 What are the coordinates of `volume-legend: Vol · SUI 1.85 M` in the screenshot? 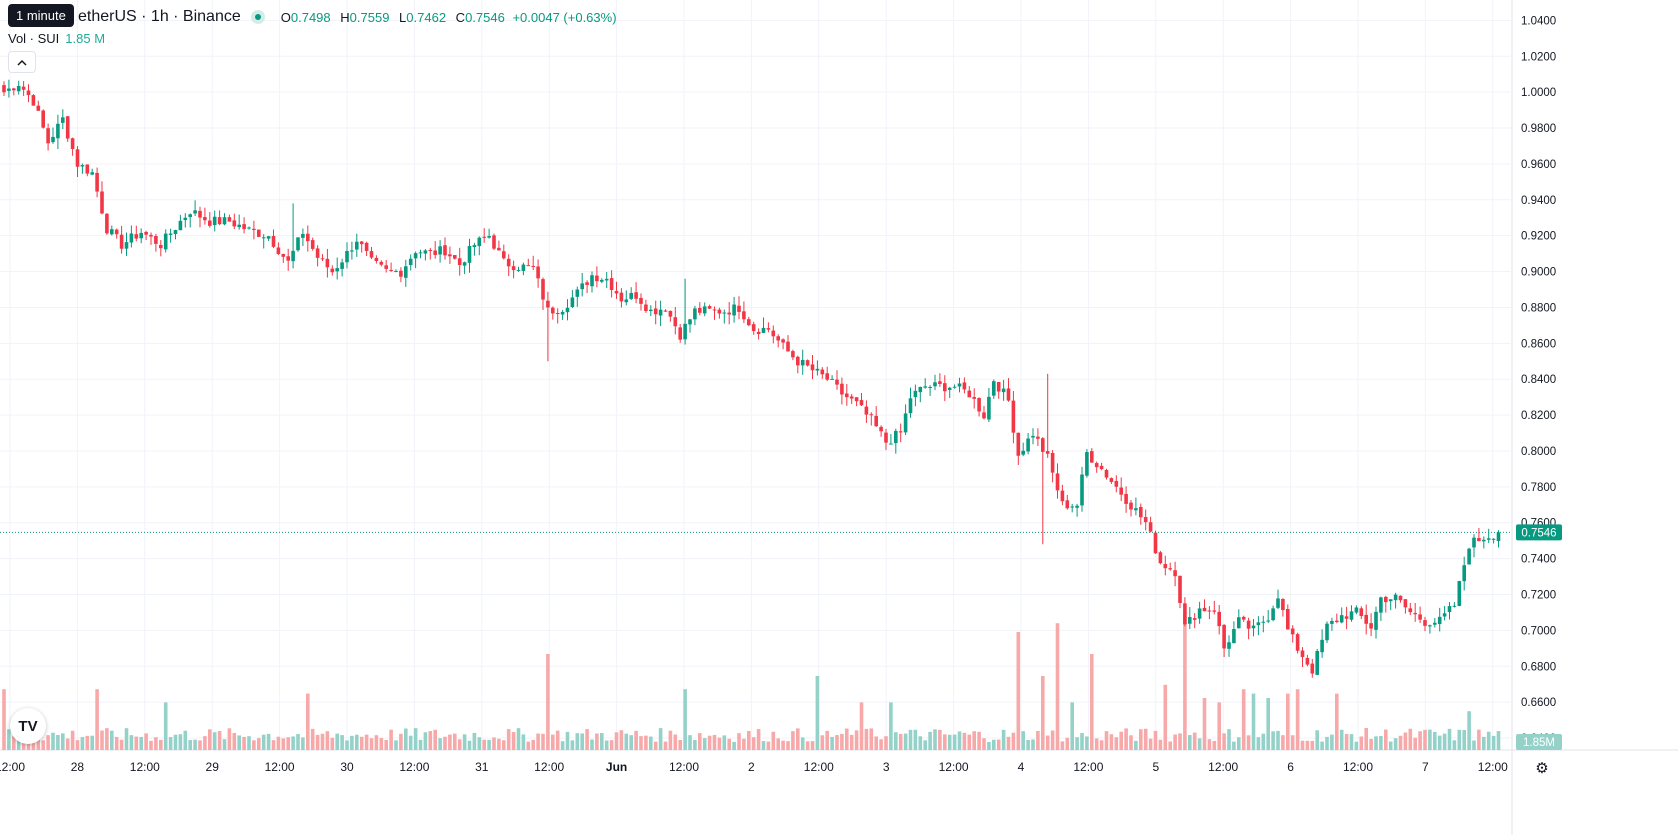 It's located at (56, 38).